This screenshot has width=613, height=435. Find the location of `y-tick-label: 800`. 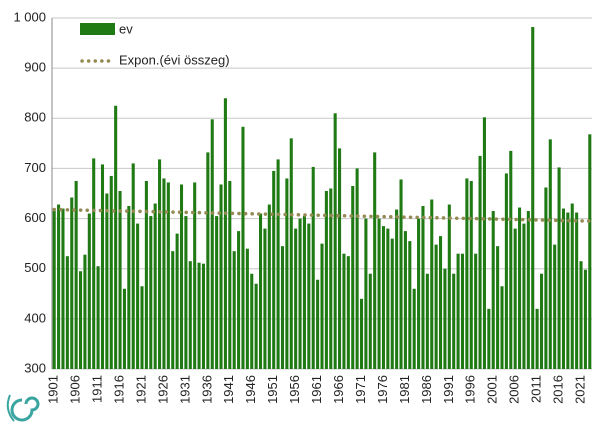

y-tick-label: 800 is located at coordinates (35, 117).